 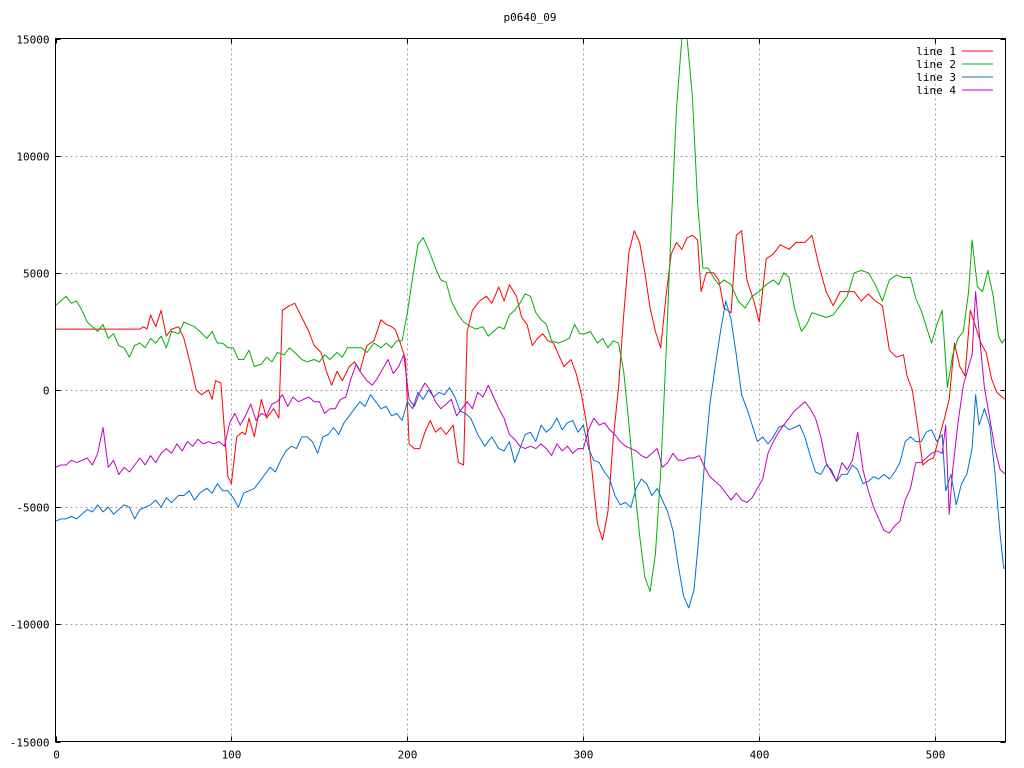 What do you see at coordinates (56, 755) in the screenshot?
I see `x-tick-label: 0` at bounding box center [56, 755].